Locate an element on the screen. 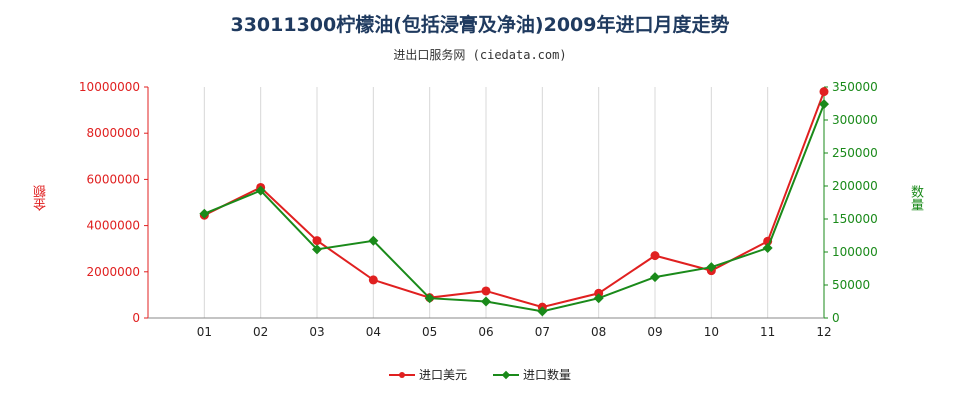 The width and height of the screenshot is (960, 400). y-tick-label-left: 2000000 is located at coordinates (113, 272).